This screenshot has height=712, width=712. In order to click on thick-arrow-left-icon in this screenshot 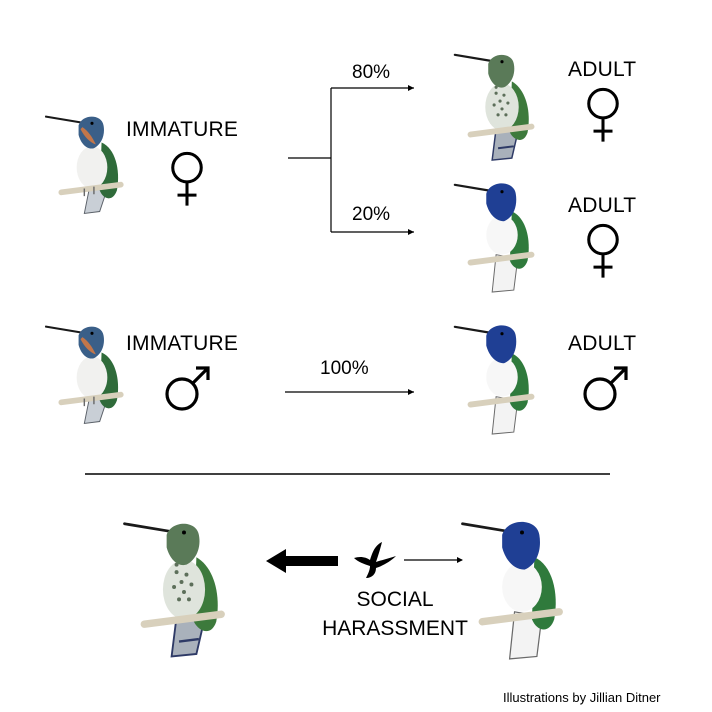, I will do `click(302, 561)`.